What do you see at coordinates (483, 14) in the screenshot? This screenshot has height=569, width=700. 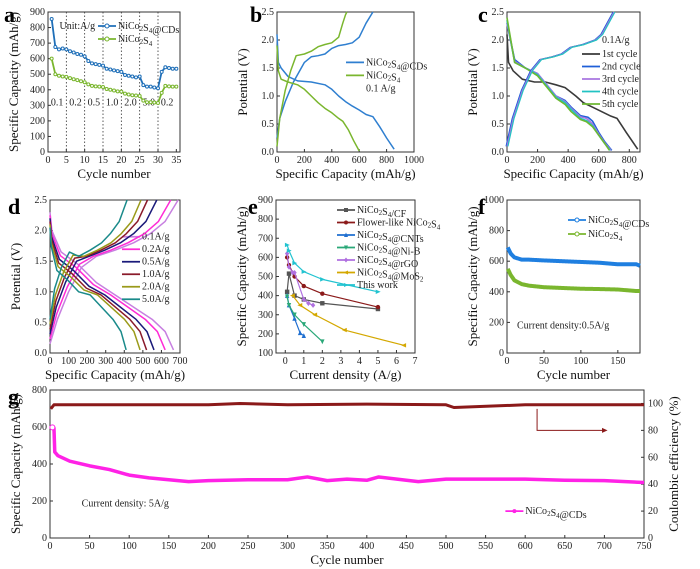 I see `panel-label: c` at bounding box center [483, 14].